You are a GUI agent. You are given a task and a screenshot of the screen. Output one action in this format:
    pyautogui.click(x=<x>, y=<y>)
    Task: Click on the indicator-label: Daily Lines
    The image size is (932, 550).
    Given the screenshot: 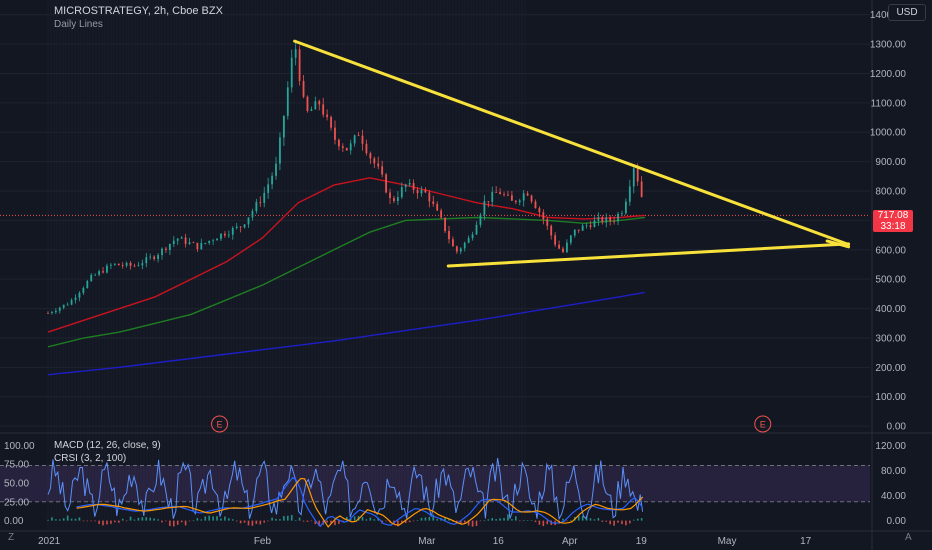 What is the action you would take?
    pyautogui.click(x=78, y=24)
    